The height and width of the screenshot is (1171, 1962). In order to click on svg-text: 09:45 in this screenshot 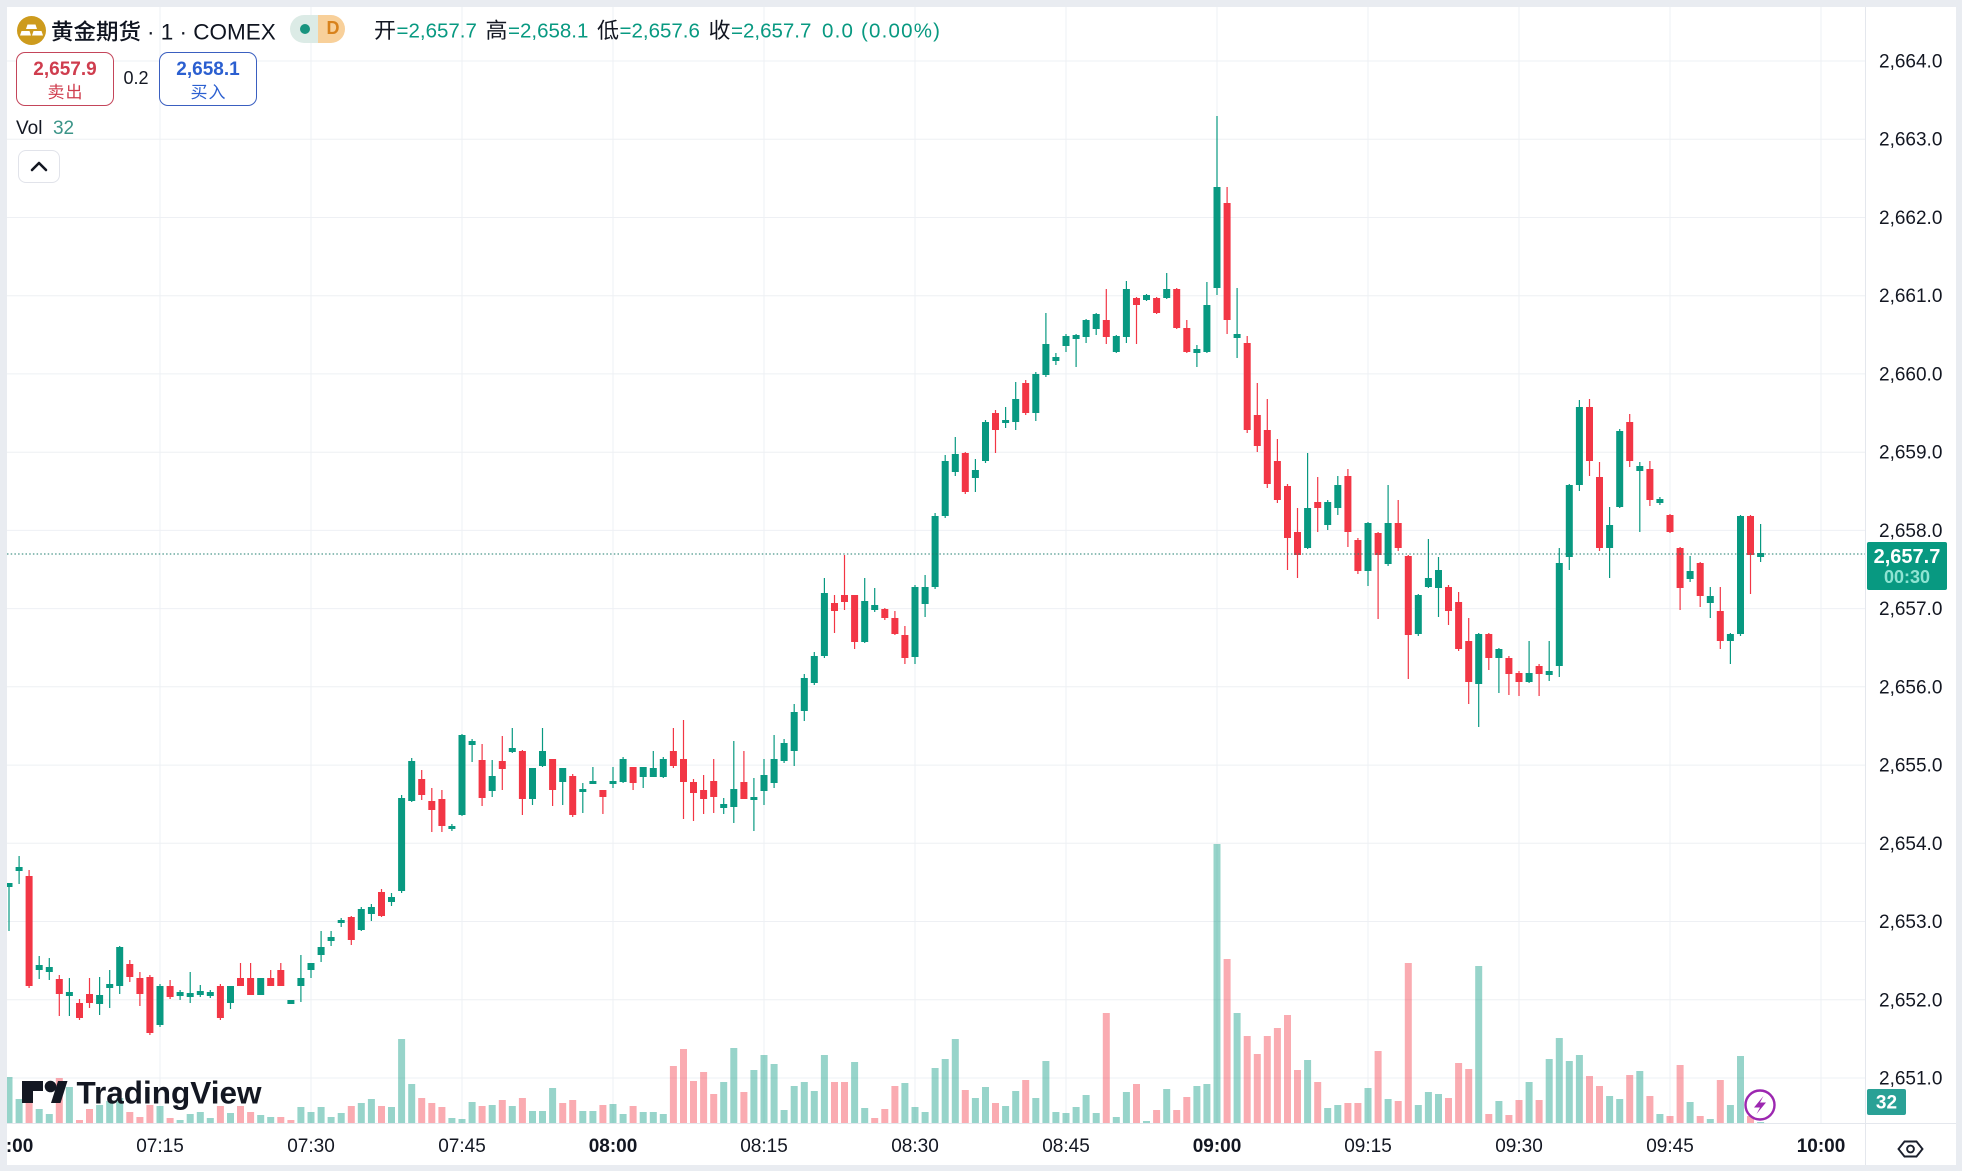, I will do `click(1670, 1146)`.